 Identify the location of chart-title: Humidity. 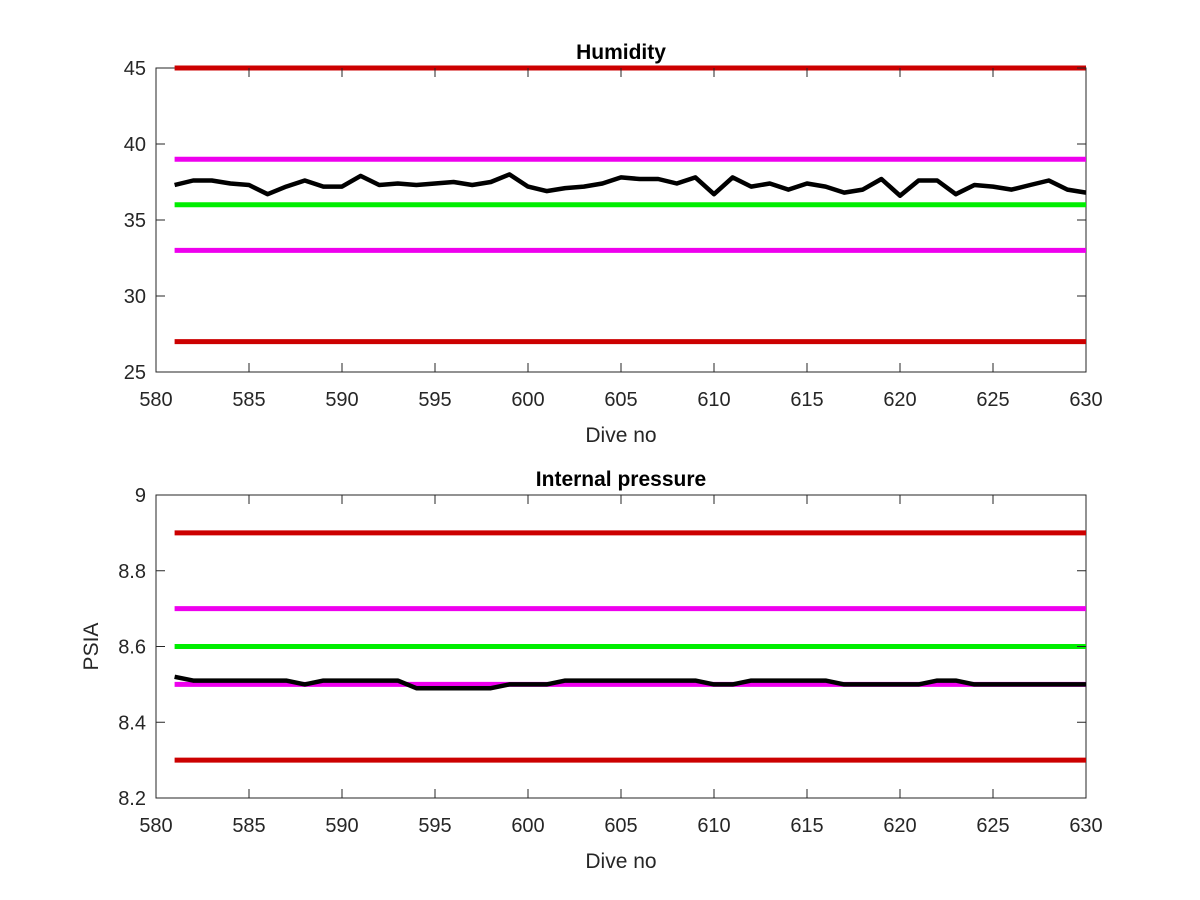
(621, 52).